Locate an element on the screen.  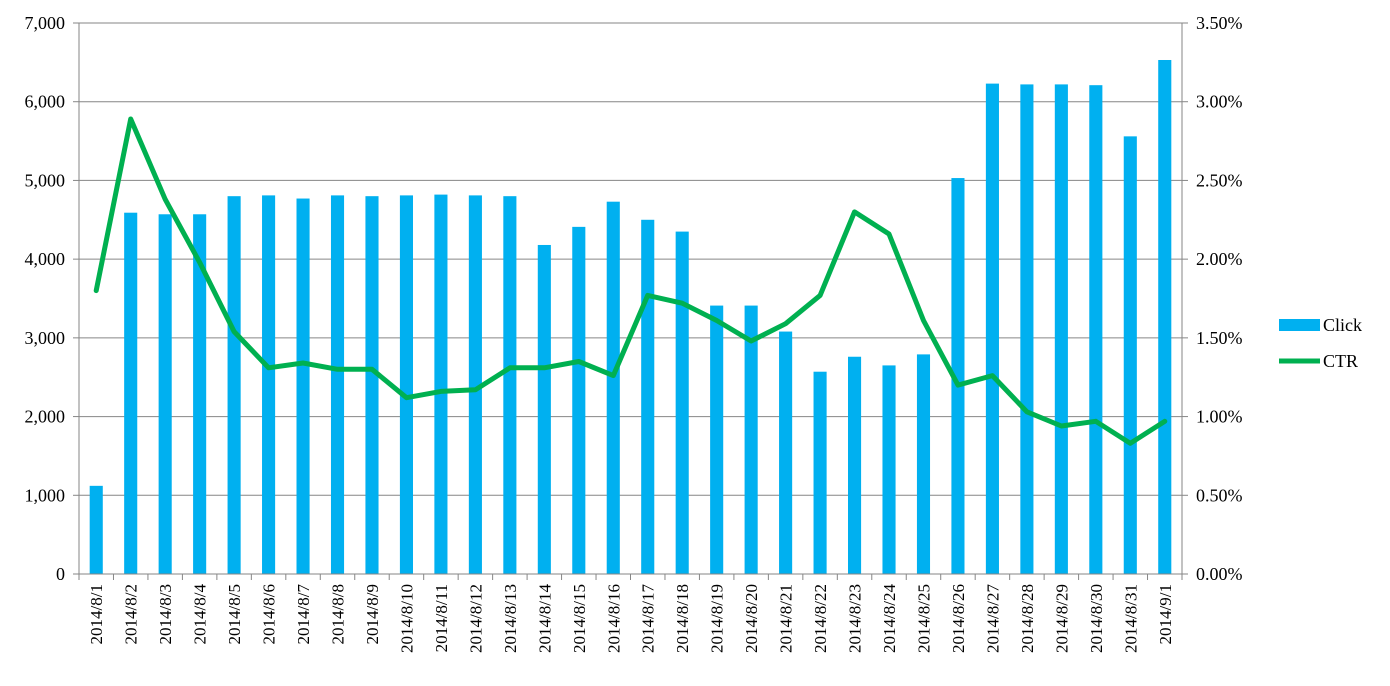
legend: Click CTR is located at coordinates (1320, 343).